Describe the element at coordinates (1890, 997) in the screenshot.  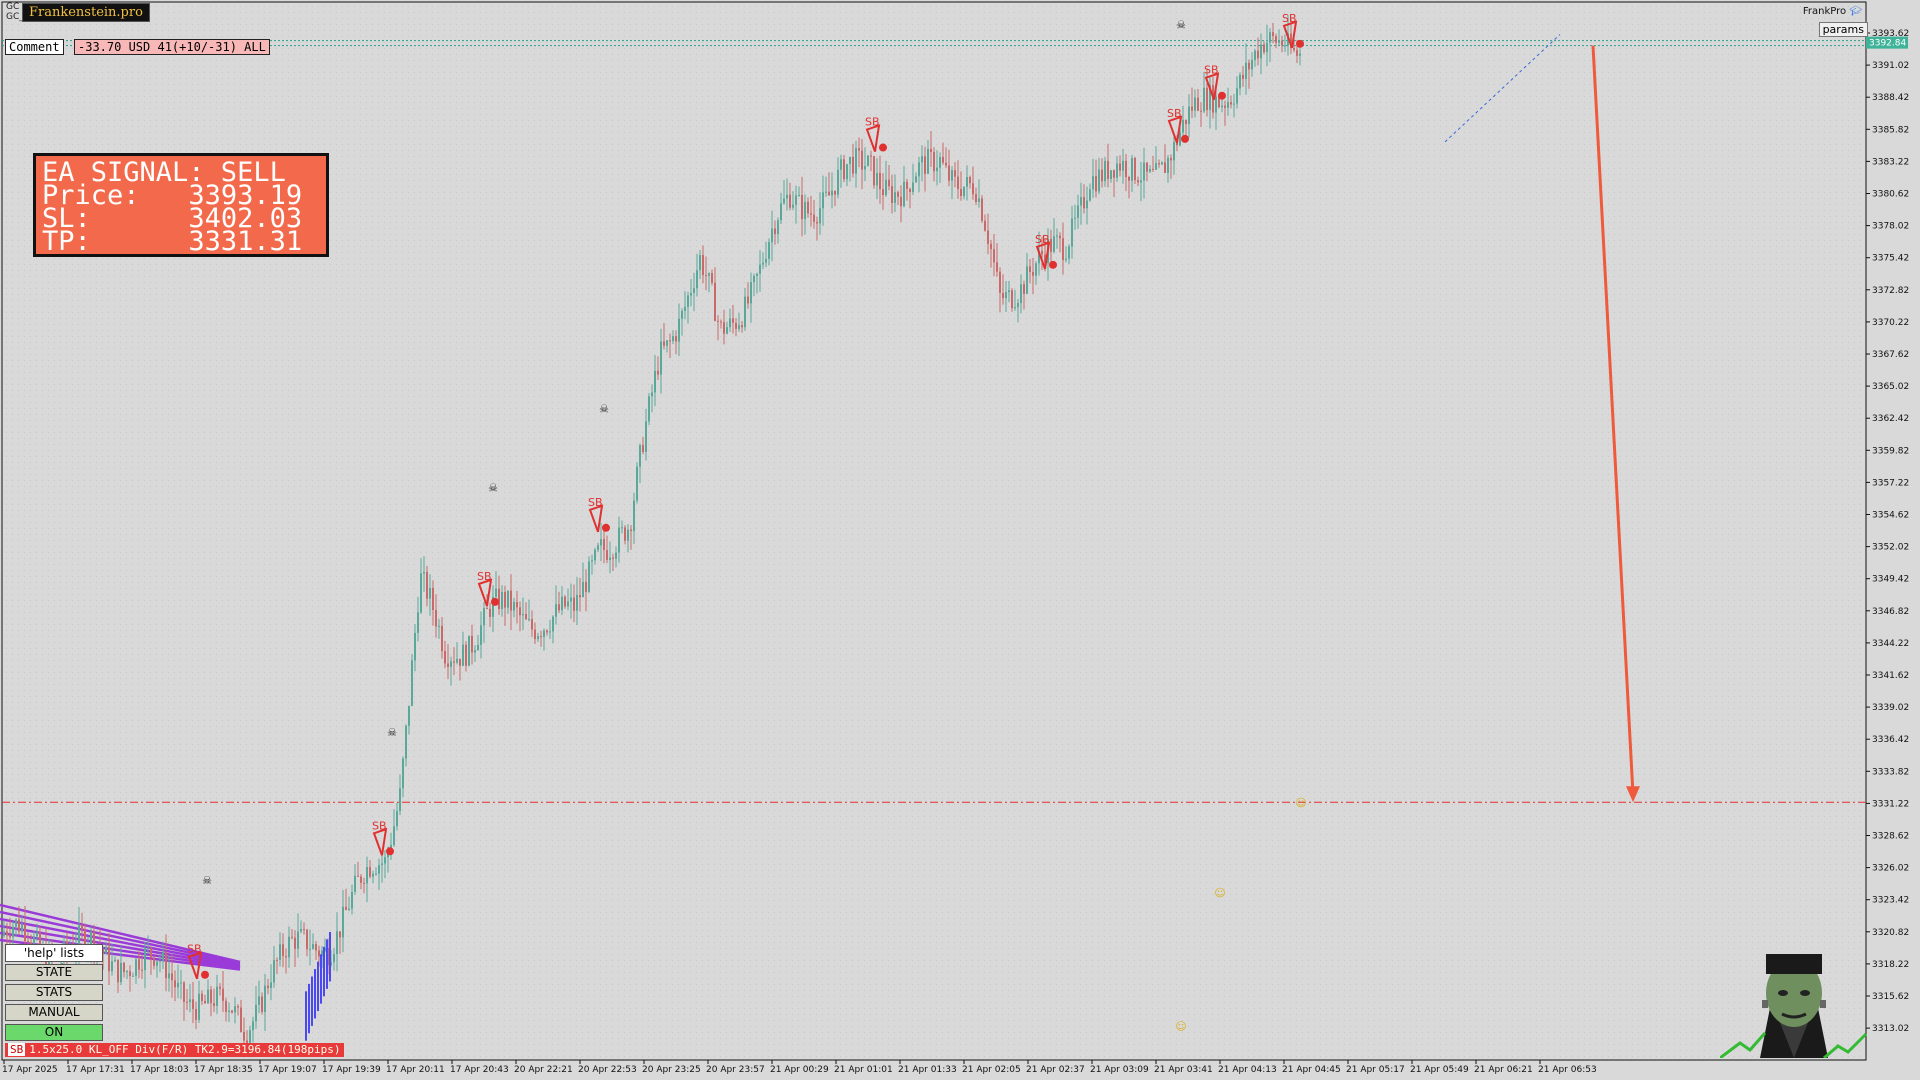
I see `price-axis-label: 3315.62` at that location.